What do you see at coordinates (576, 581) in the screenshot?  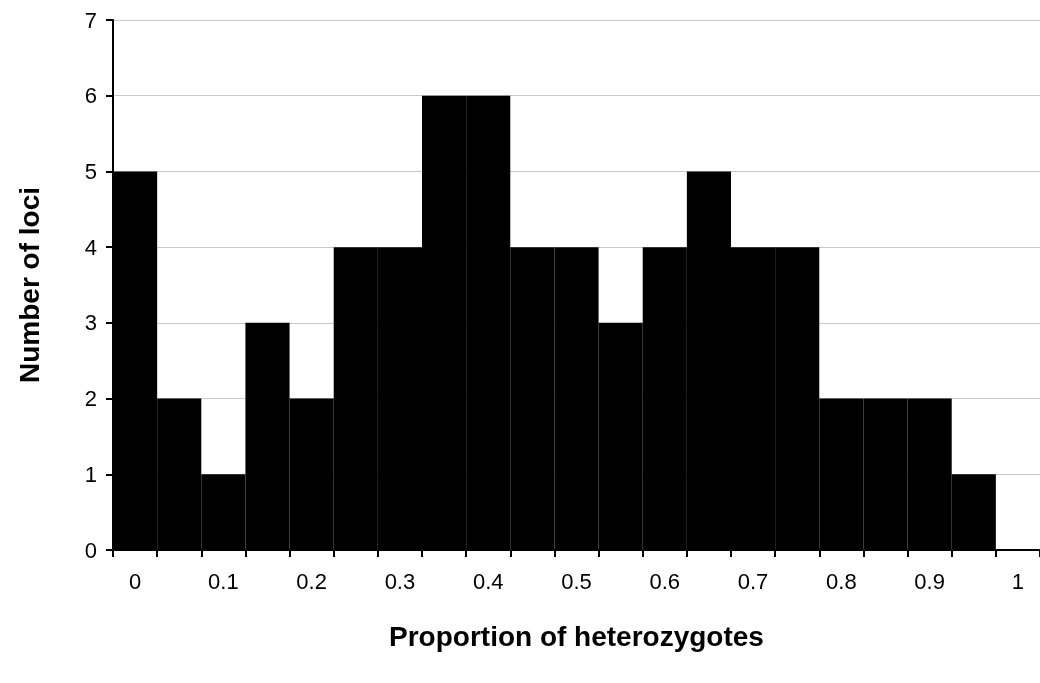 I see `x-tick-label: 0.5` at bounding box center [576, 581].